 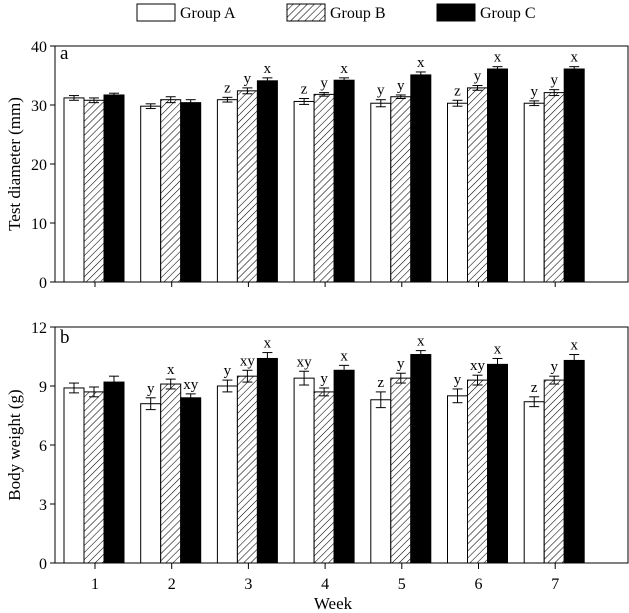 What do you see at coordinates (39, 328) in the screenshot?
I see `panel-b-y-tick-label: 12` at bounding box center [39, 328].